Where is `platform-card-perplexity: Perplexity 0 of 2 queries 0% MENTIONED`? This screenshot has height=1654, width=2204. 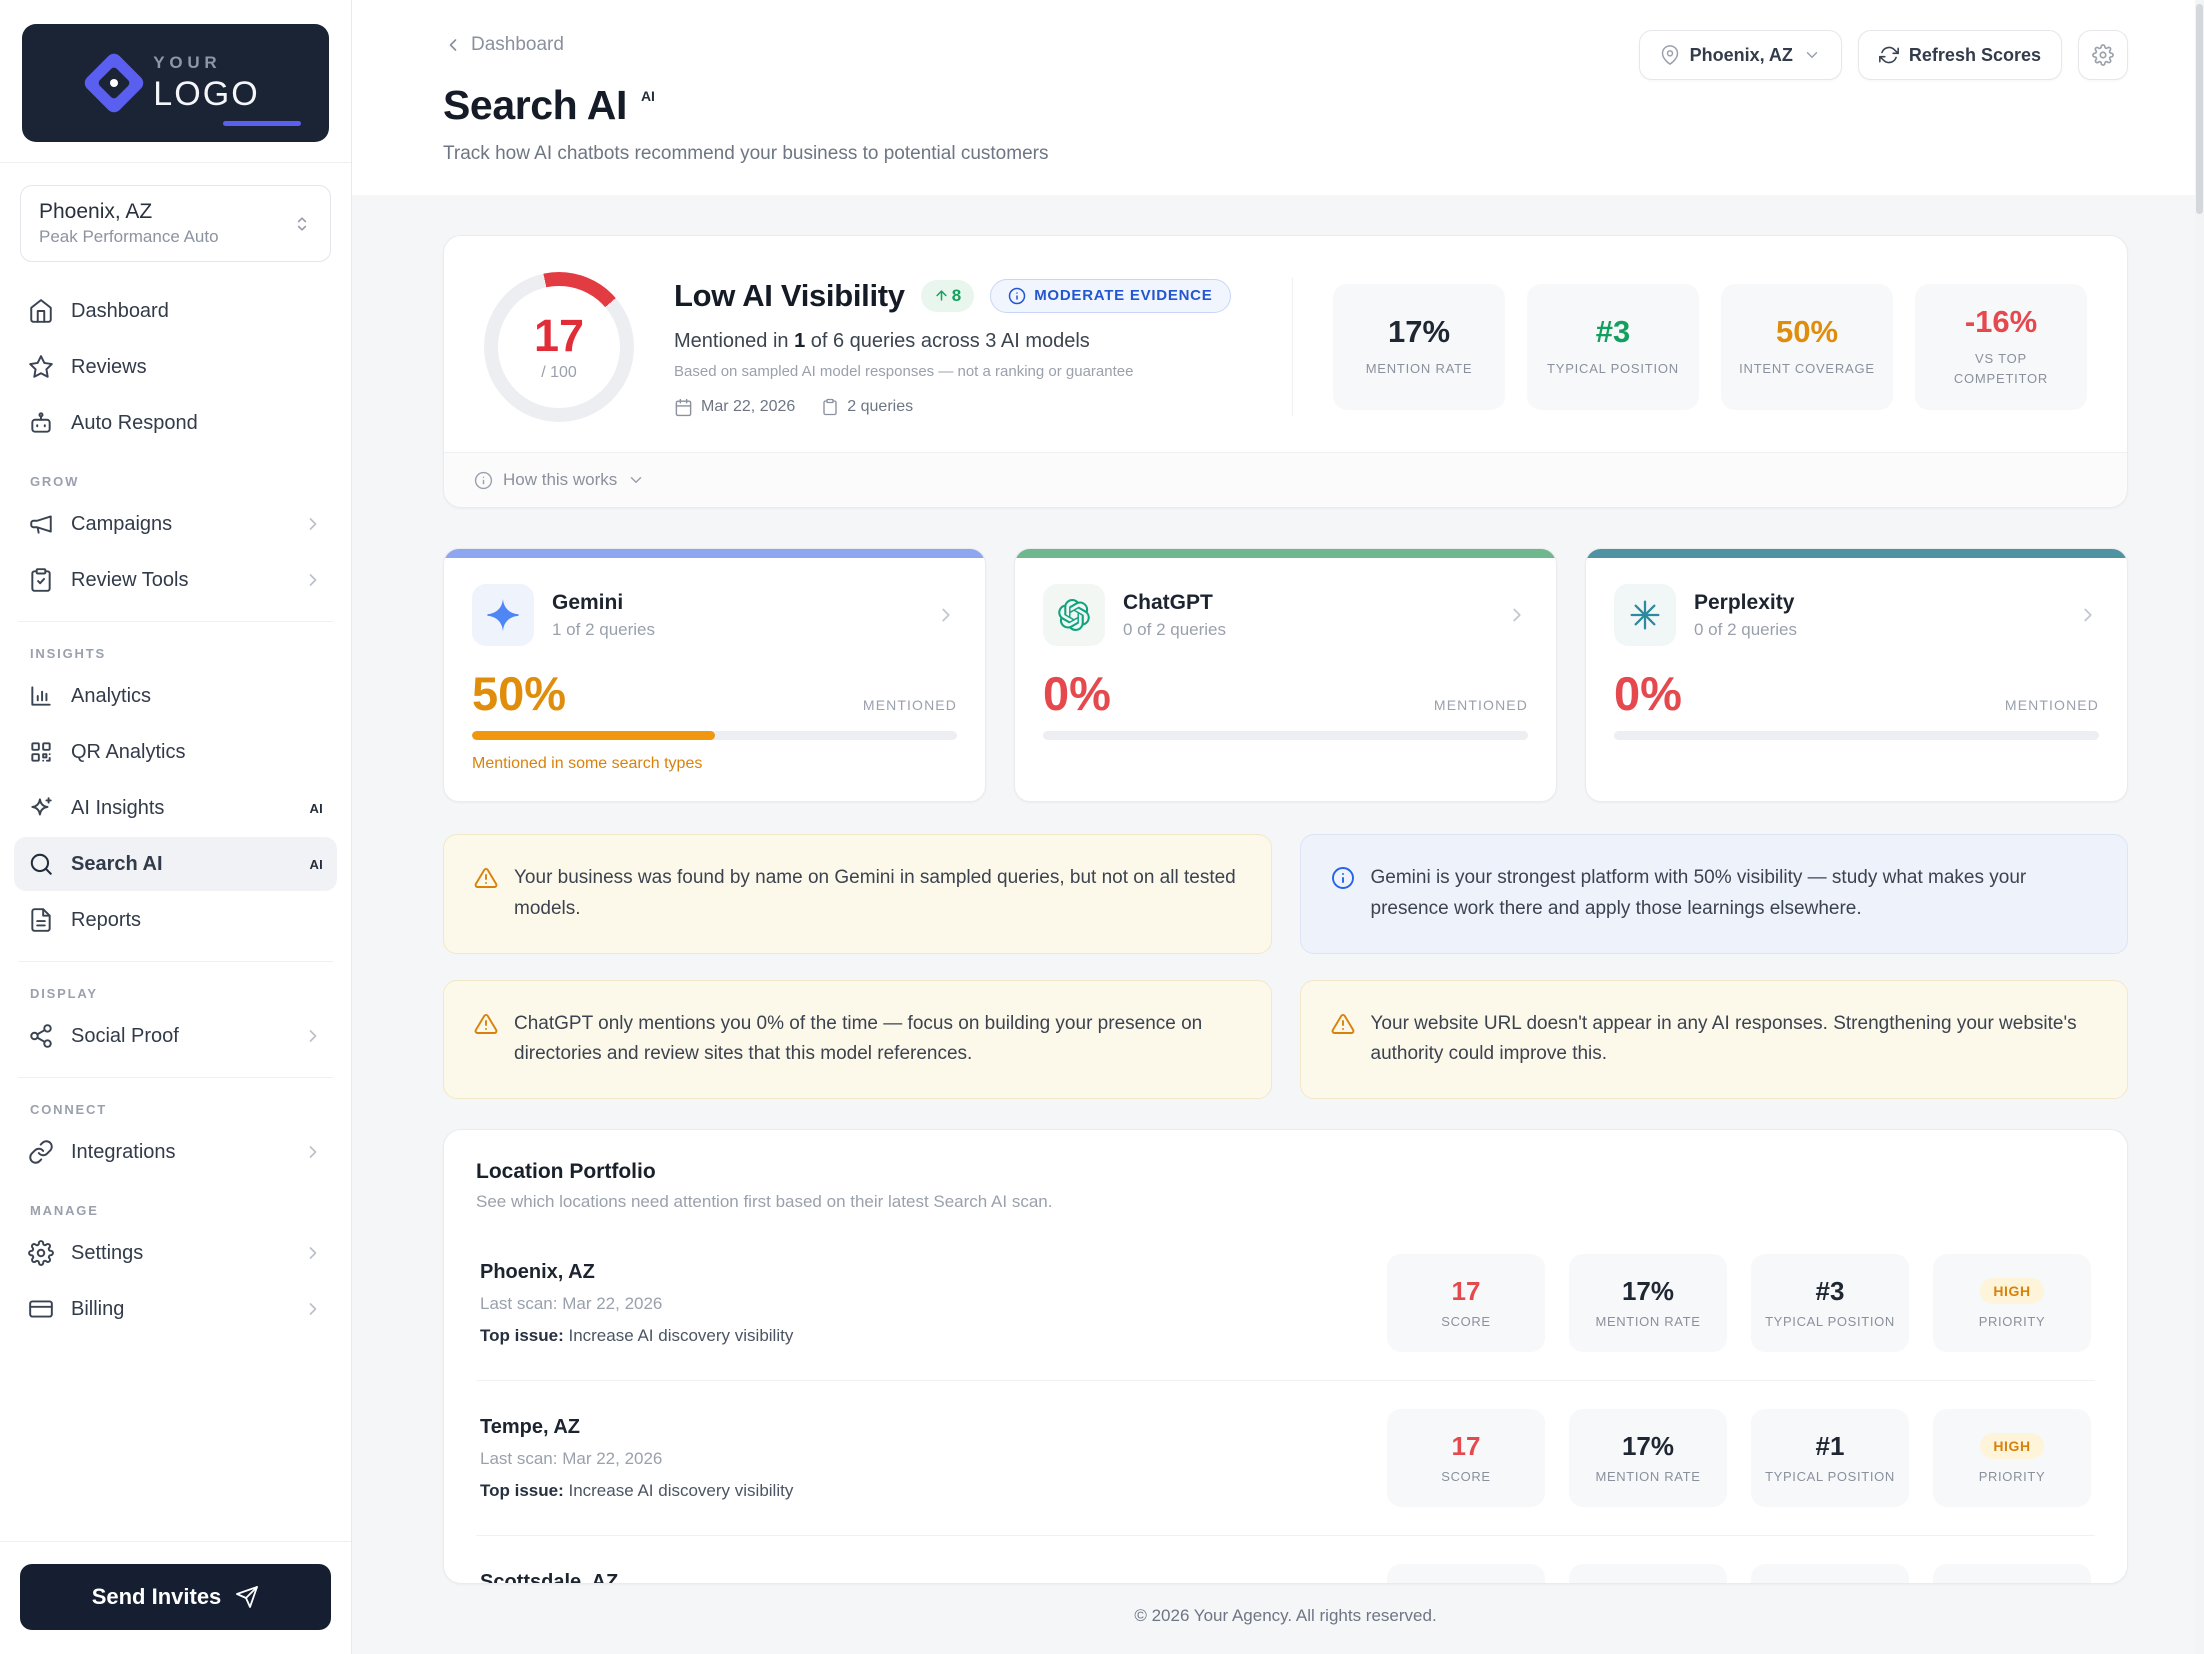 platform-card-perplexity: Perplexity 0 of 2 queries 0% MENTIONED is located at coordinates (1856, 675).